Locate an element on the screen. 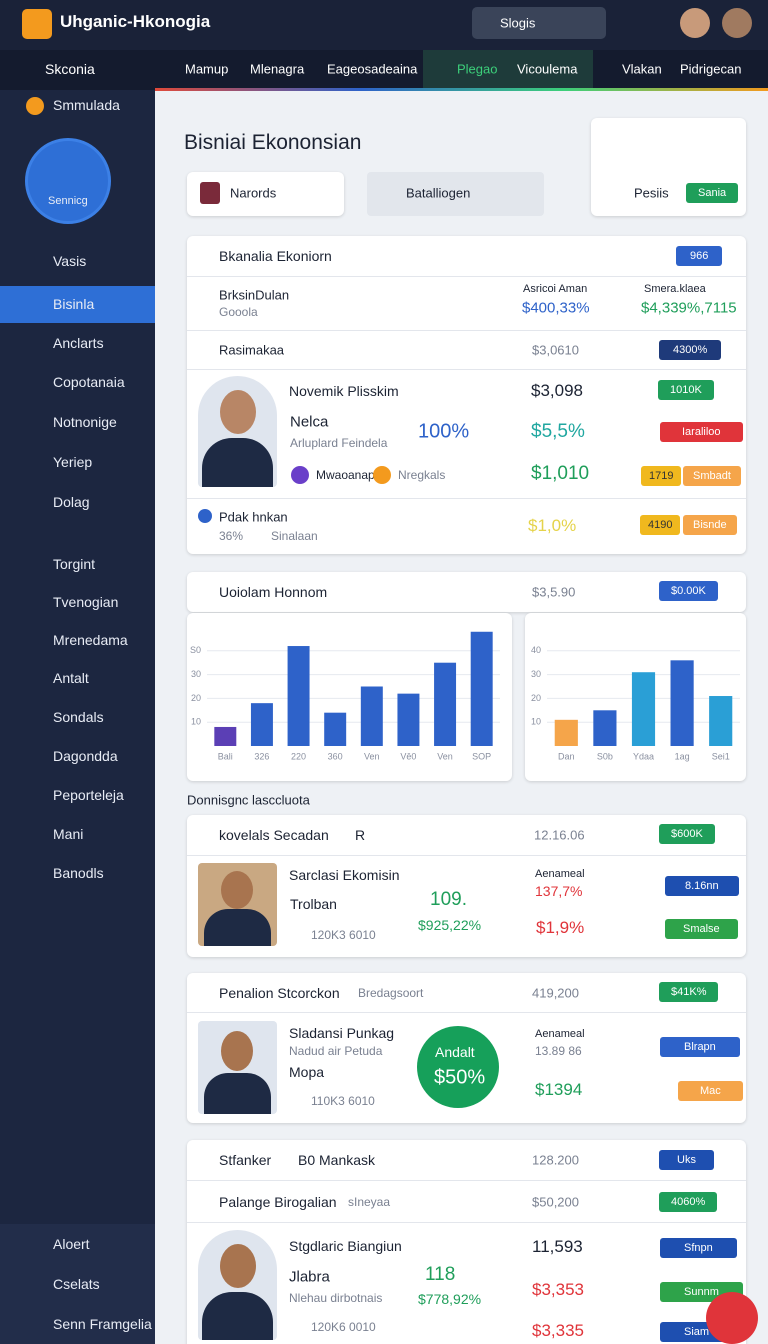 The height and width of the screenshot is (1344, 768). card-tag: Bredagsoort is located at coordinates (391, 993).